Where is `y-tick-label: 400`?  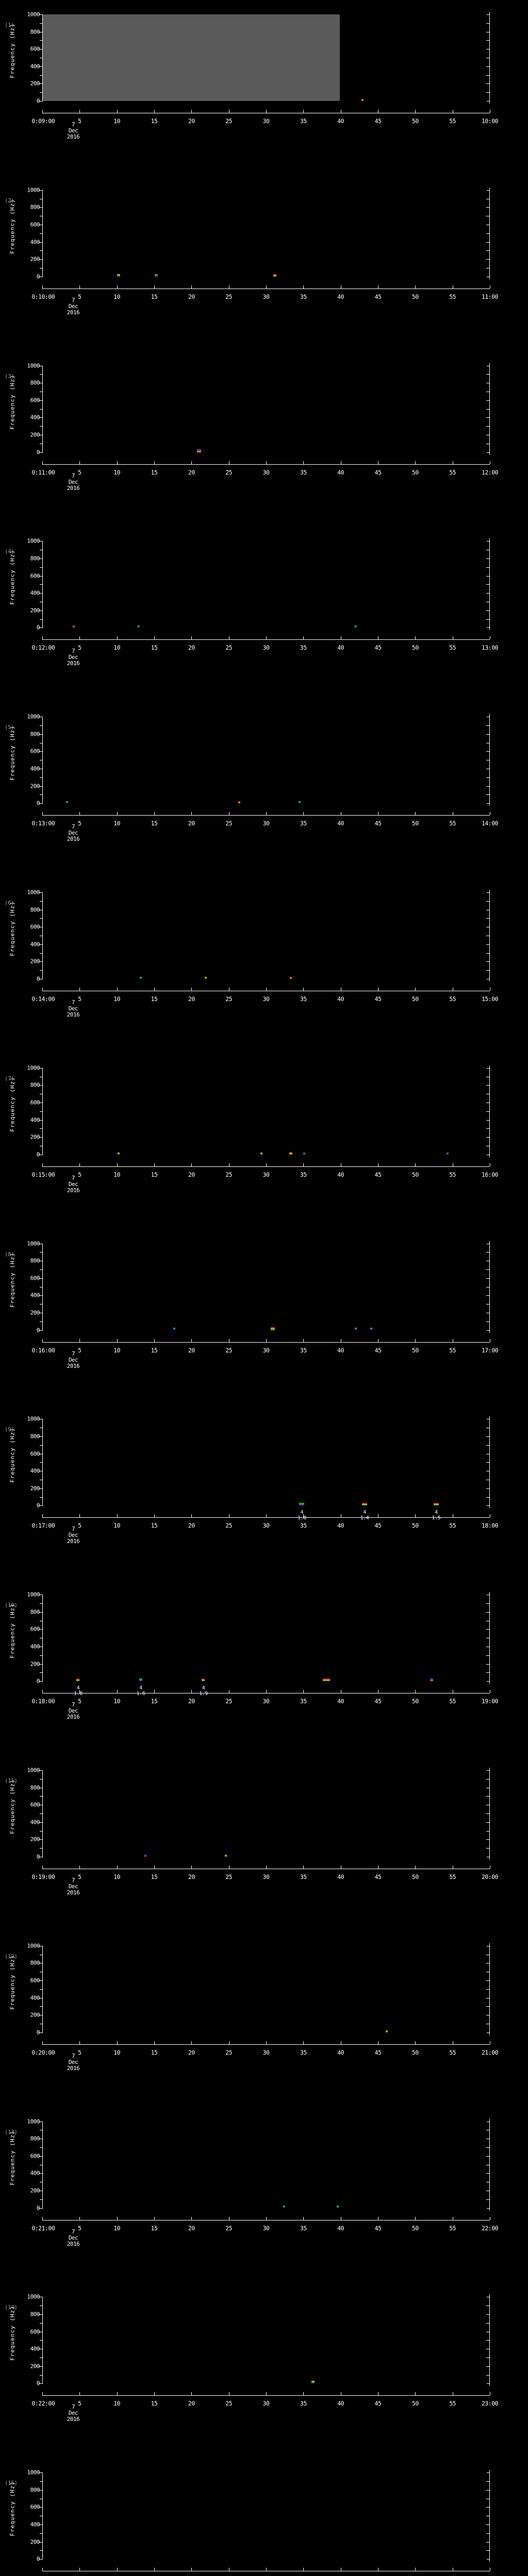 y-tick-label: 400 is located at coordinates (35, 1646).